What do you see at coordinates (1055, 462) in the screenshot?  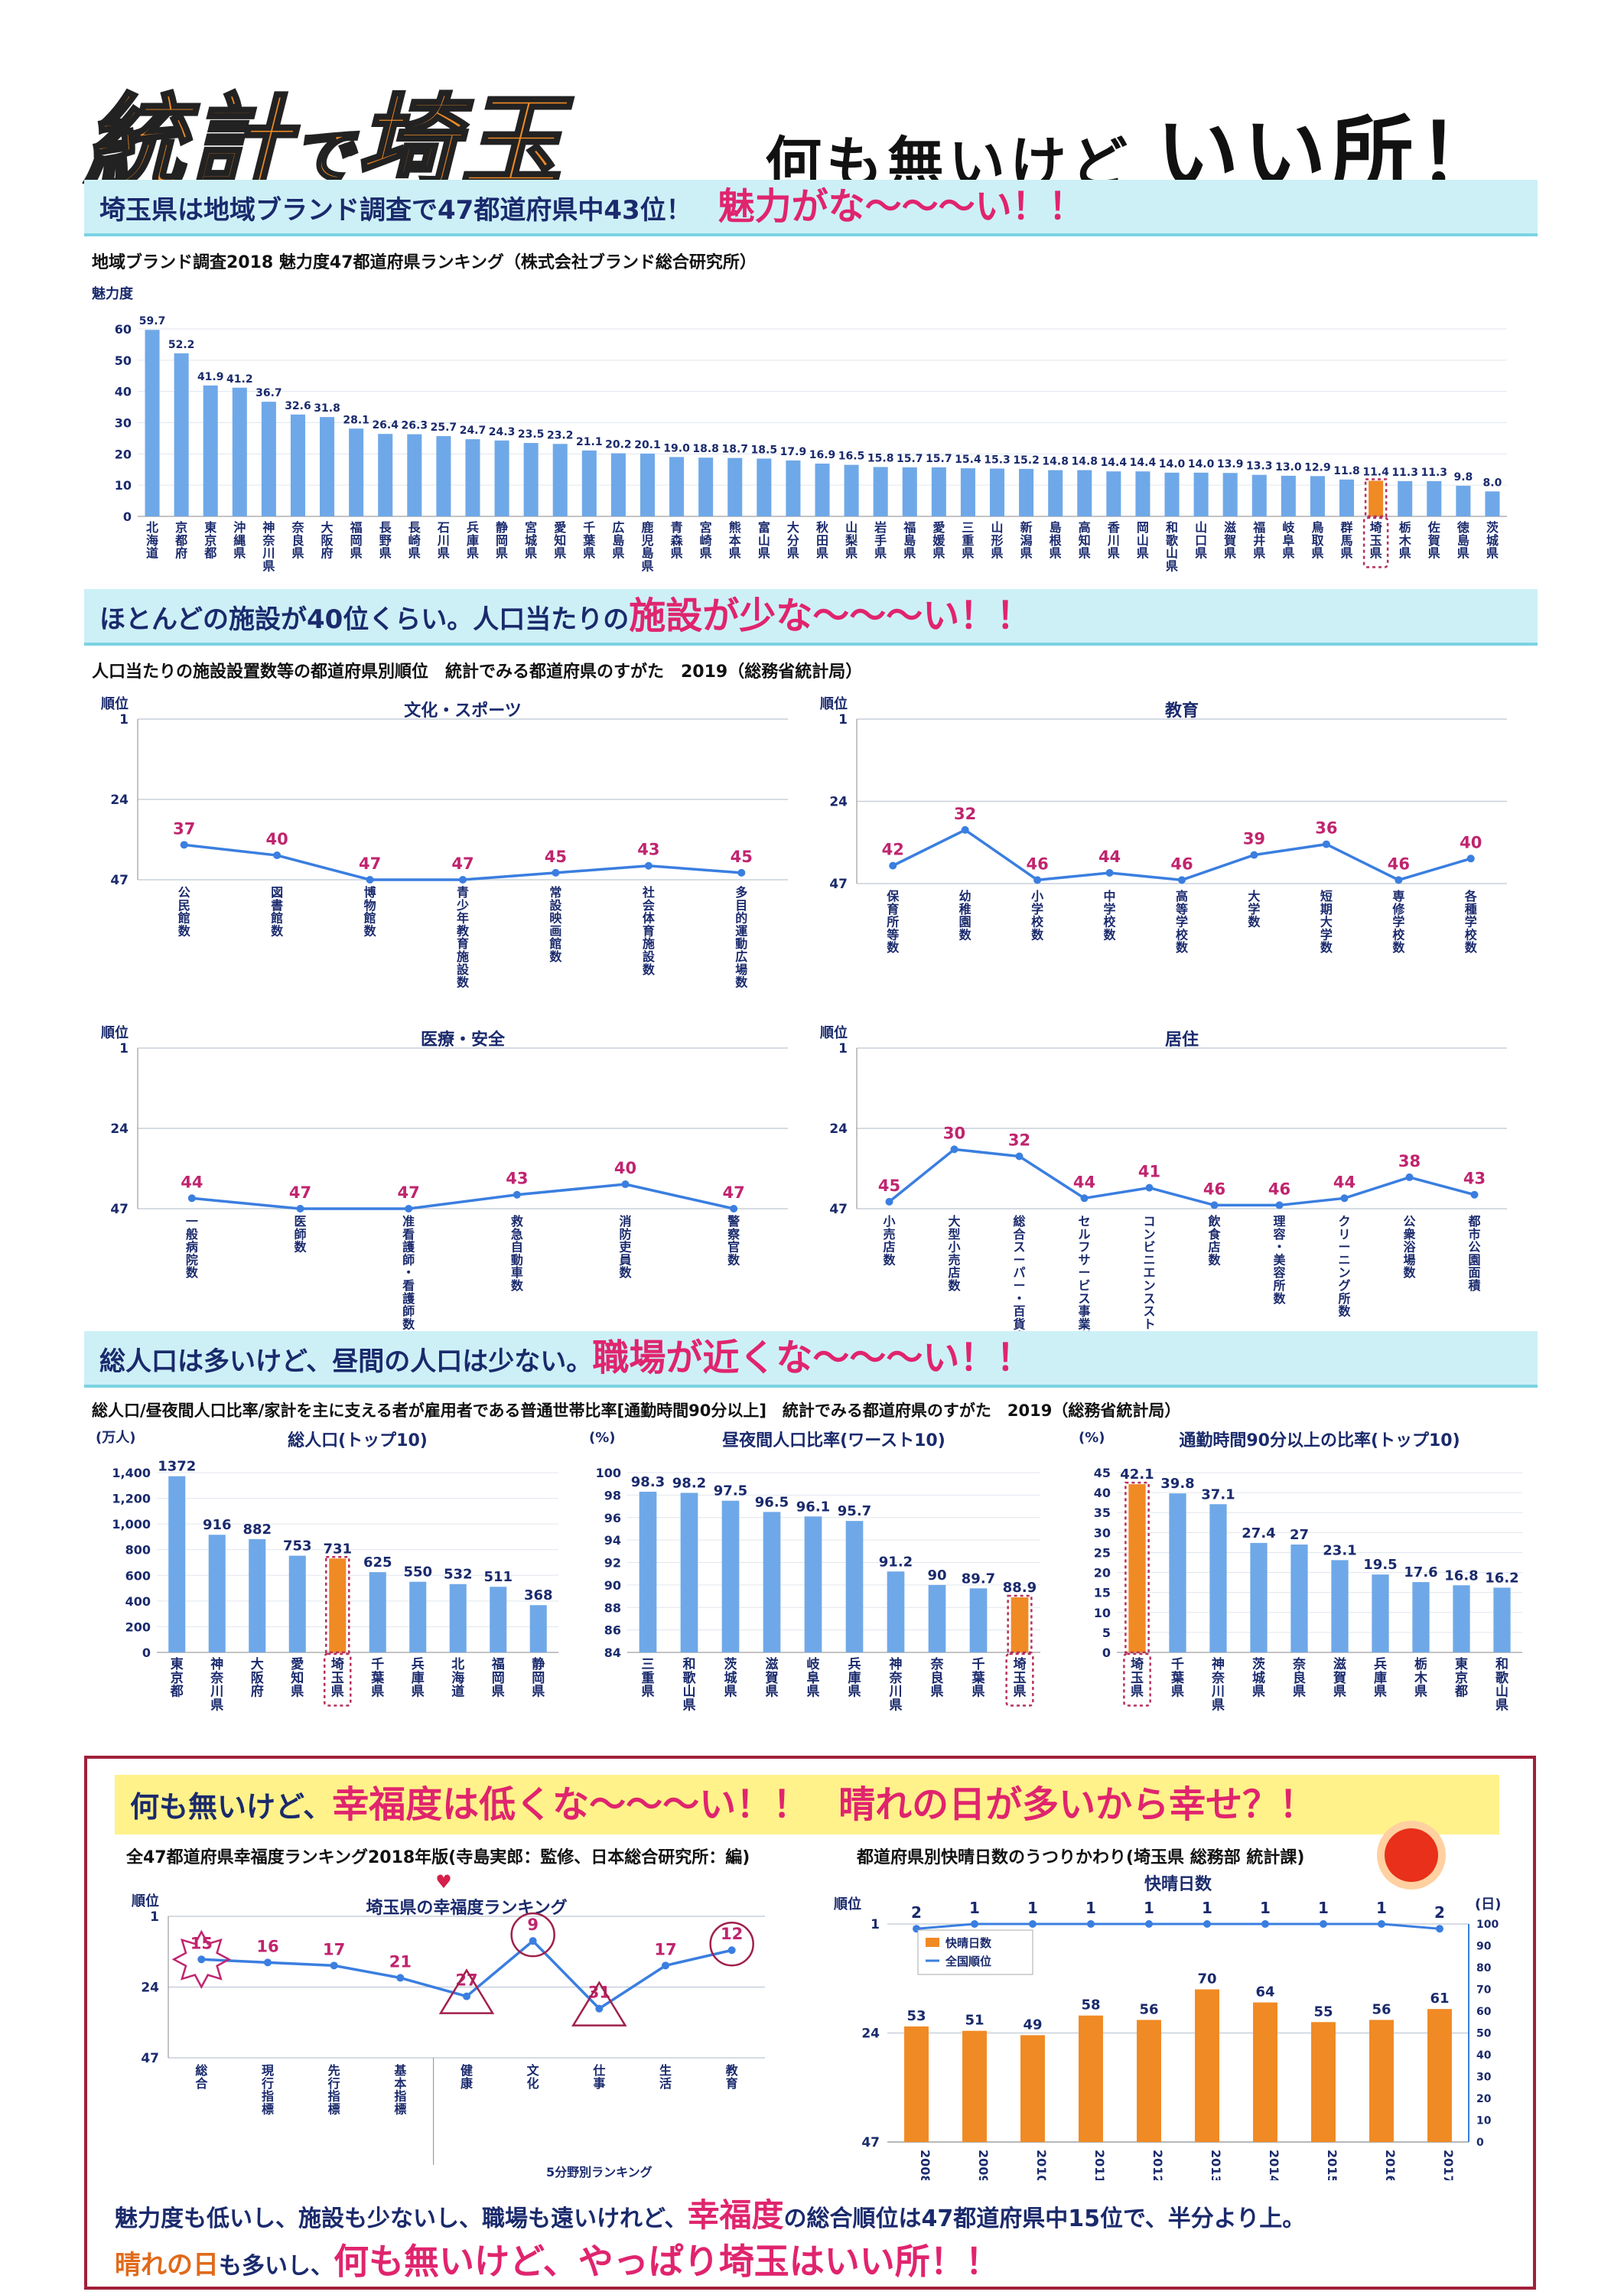 I see `data-label: 14.8` at bounding box center [1055, 462].